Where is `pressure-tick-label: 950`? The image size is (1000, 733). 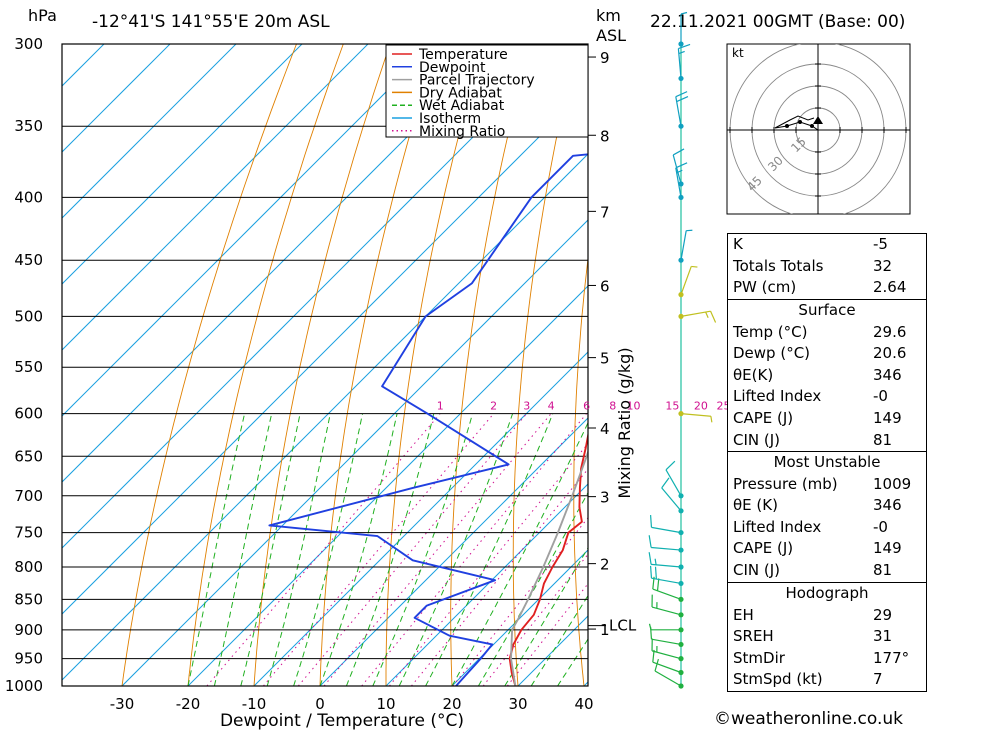 pressure-tick-label: 950 is located at coordinates (28, 659).